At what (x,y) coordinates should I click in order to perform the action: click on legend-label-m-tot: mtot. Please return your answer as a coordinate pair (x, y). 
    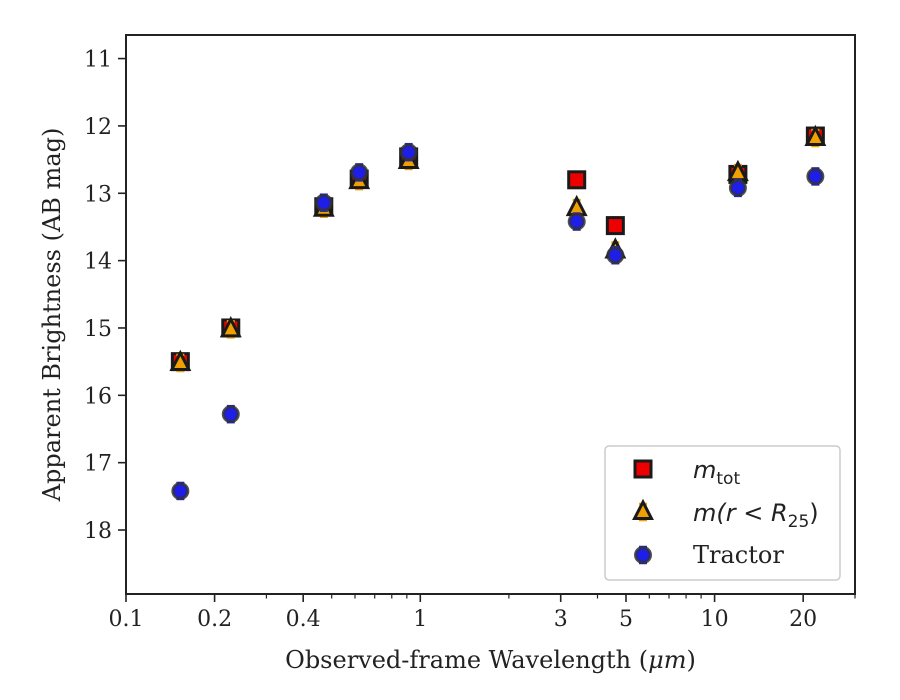
    Looking at the image, I should click on (716, 472).